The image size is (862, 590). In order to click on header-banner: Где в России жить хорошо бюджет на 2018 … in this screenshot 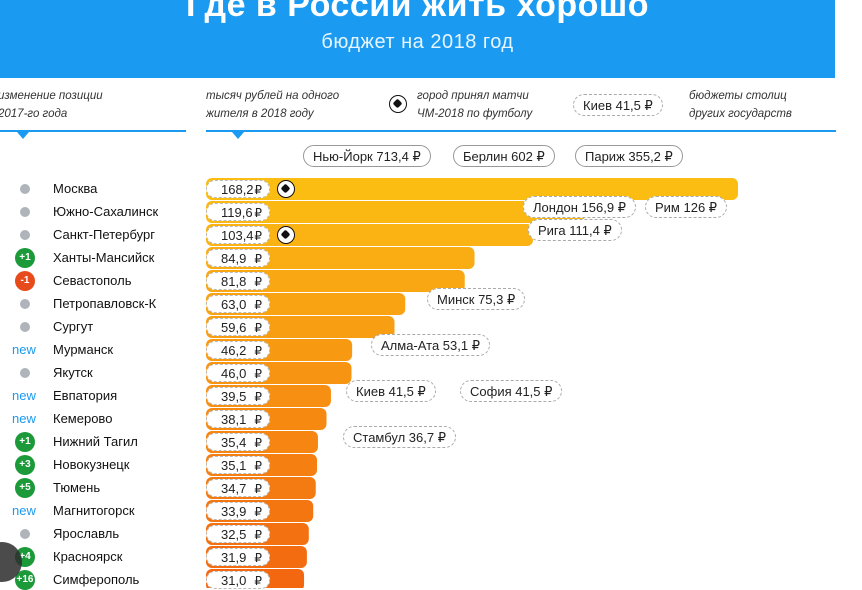, I will do `click(417, 39)`.